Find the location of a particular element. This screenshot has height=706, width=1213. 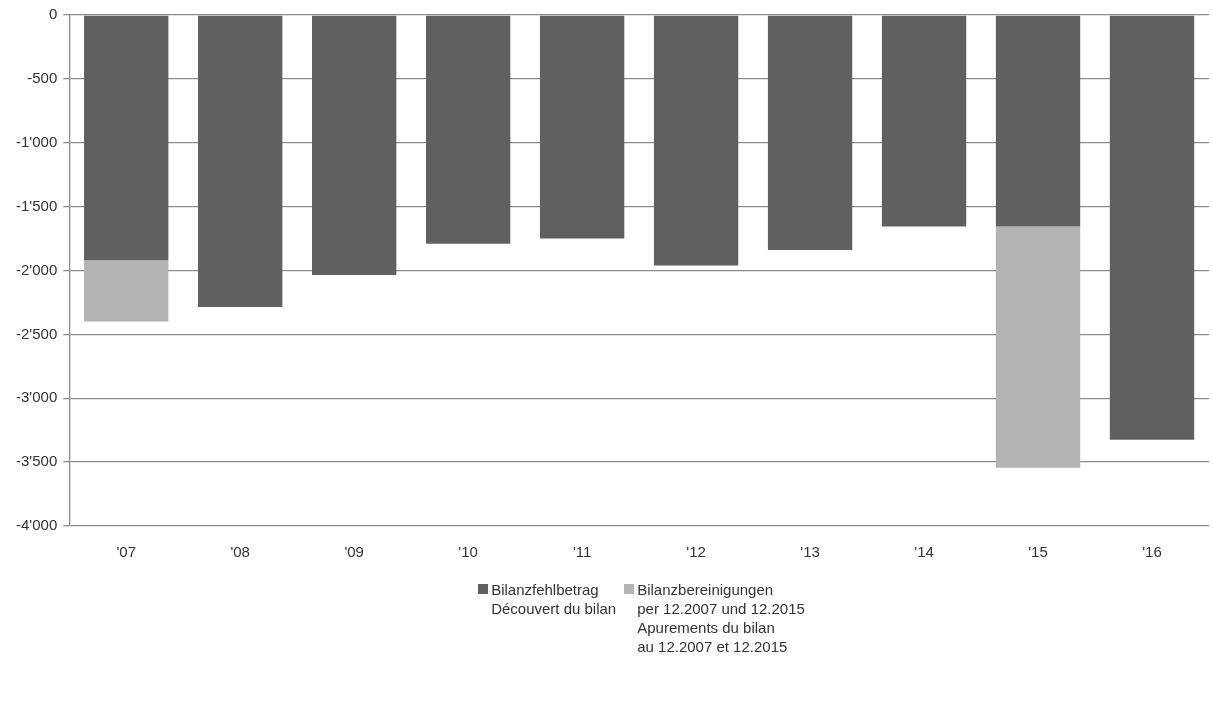

y-tick-label: -2'500 is located at coordinates (36, 333).